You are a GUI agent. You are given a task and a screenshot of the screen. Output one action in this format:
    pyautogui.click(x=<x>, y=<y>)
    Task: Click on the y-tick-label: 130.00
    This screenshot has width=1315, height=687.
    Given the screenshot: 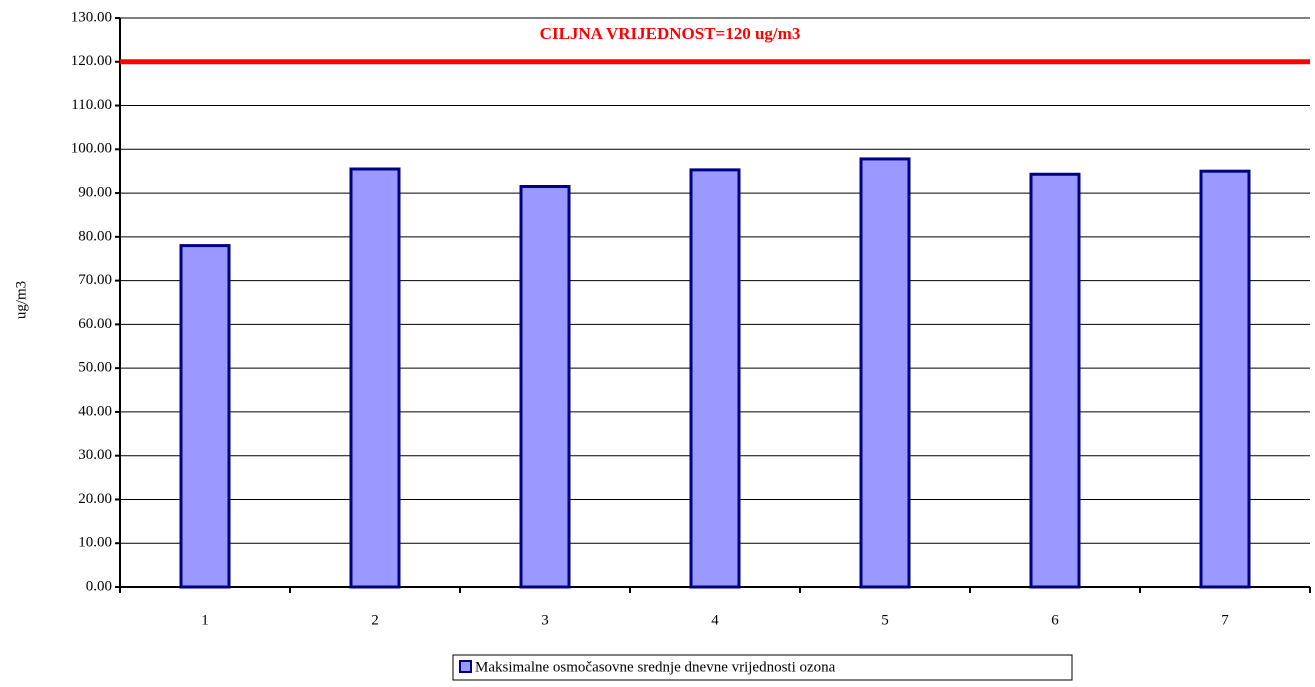 What is the action you would take?
    pyautogui.click(x=91, y=17)
    